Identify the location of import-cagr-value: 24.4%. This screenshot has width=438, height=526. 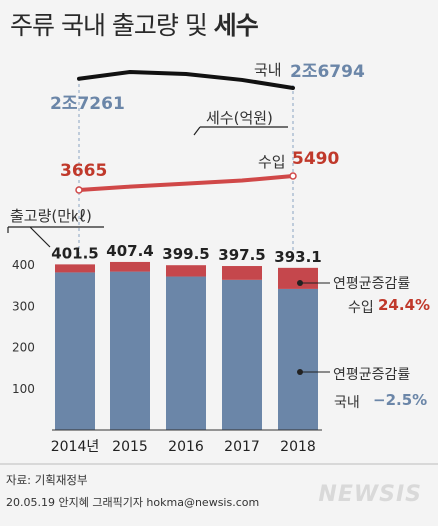
(404, 305).